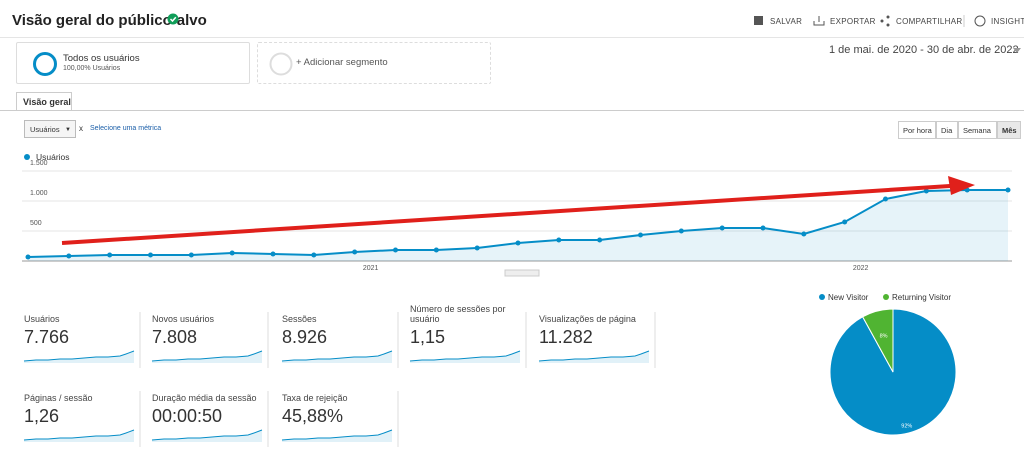  I want to click on tab: Visão geral, so click(44, 101).